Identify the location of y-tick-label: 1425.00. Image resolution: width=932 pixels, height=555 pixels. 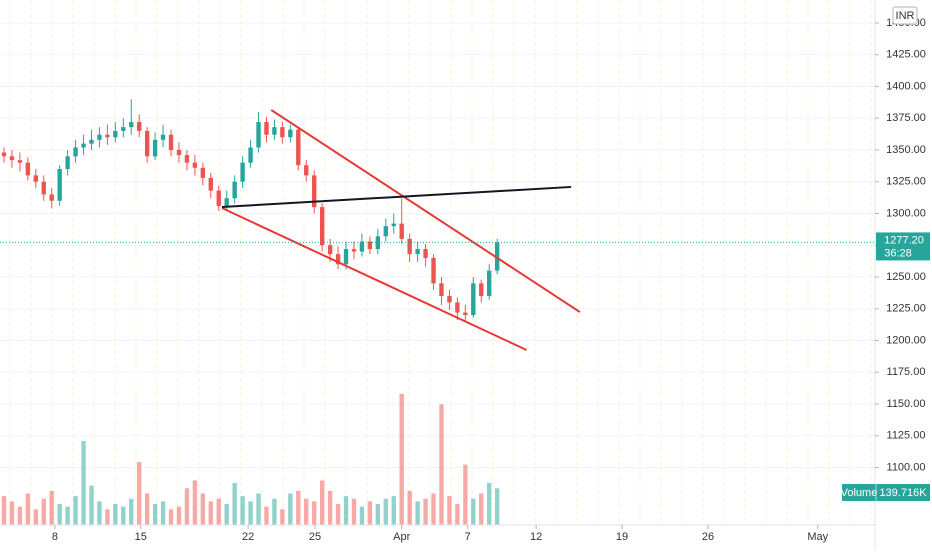
(906, 55).